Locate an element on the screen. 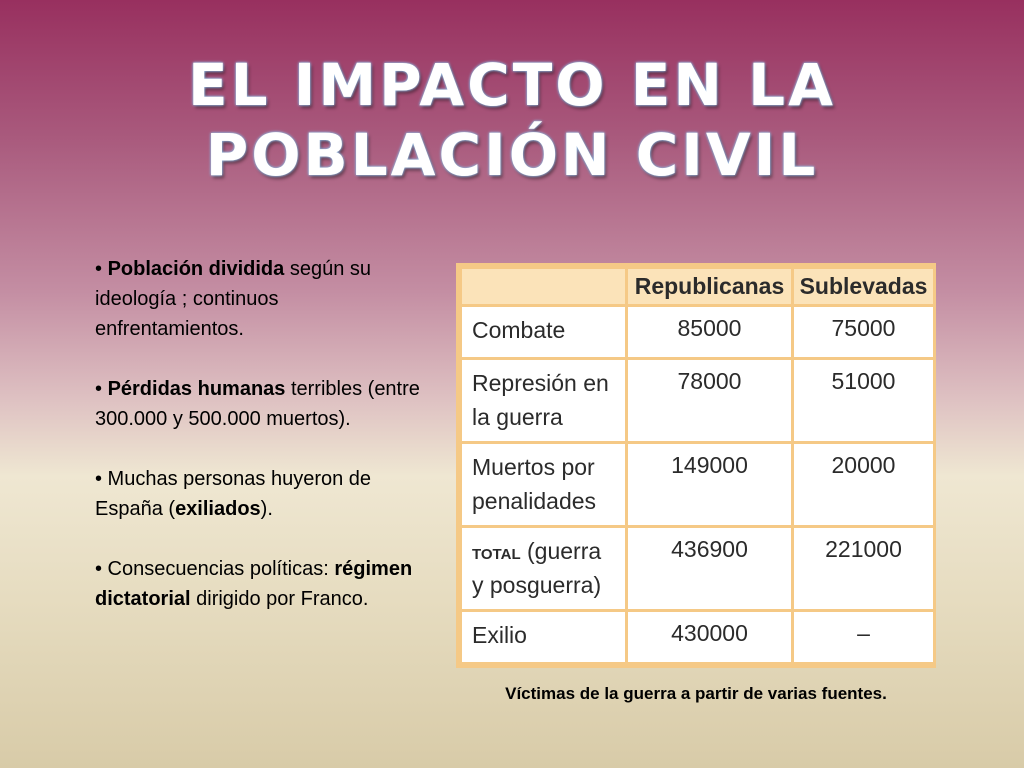  row-label-text: (guerra y posguerra) is located at coordinates (537, 567).